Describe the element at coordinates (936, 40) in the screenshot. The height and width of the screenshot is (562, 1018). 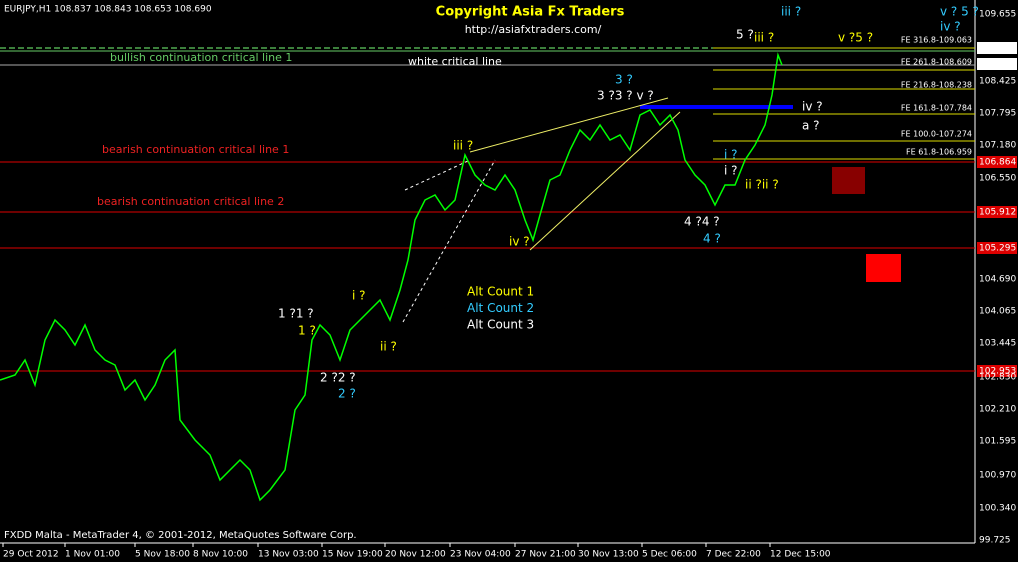
I see `fe-label: FE 316.8-109.063` at that location.